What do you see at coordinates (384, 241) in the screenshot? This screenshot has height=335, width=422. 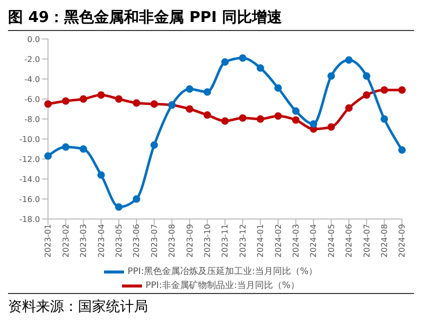 I see `x-tick-label: 2024-08` at bounding box center [384, 241].